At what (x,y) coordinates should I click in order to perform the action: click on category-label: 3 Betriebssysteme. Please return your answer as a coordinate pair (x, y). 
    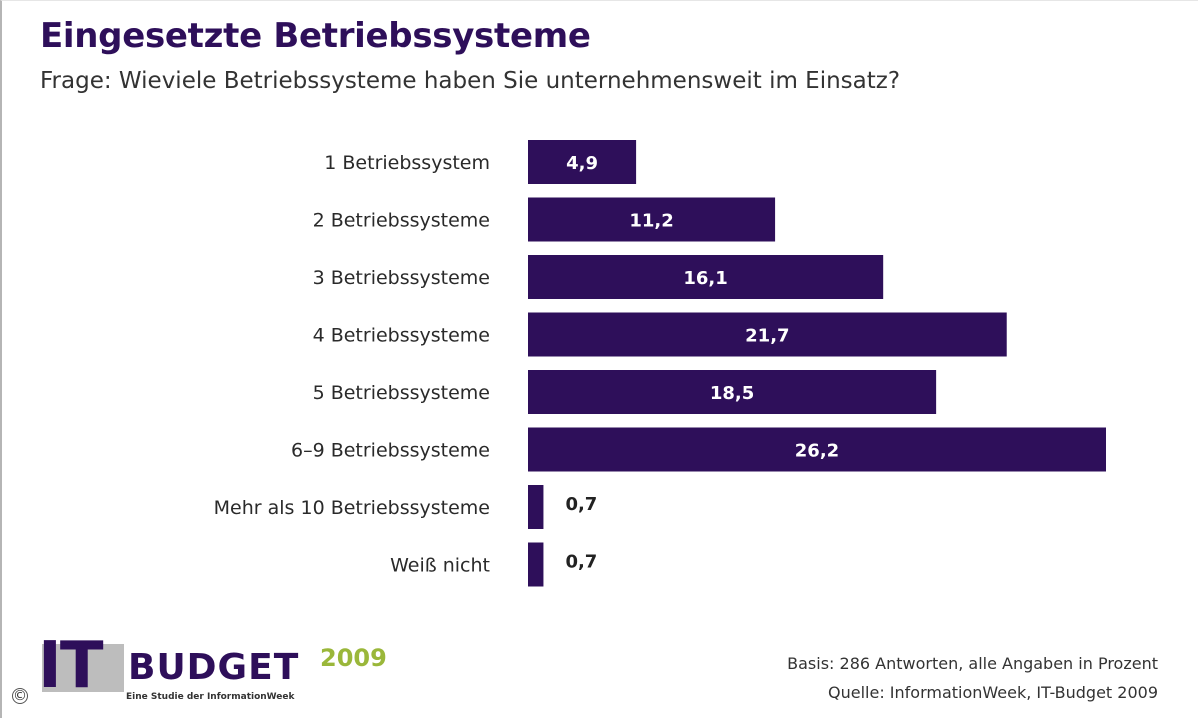
    Looking at the image, I should click on (401, 278).